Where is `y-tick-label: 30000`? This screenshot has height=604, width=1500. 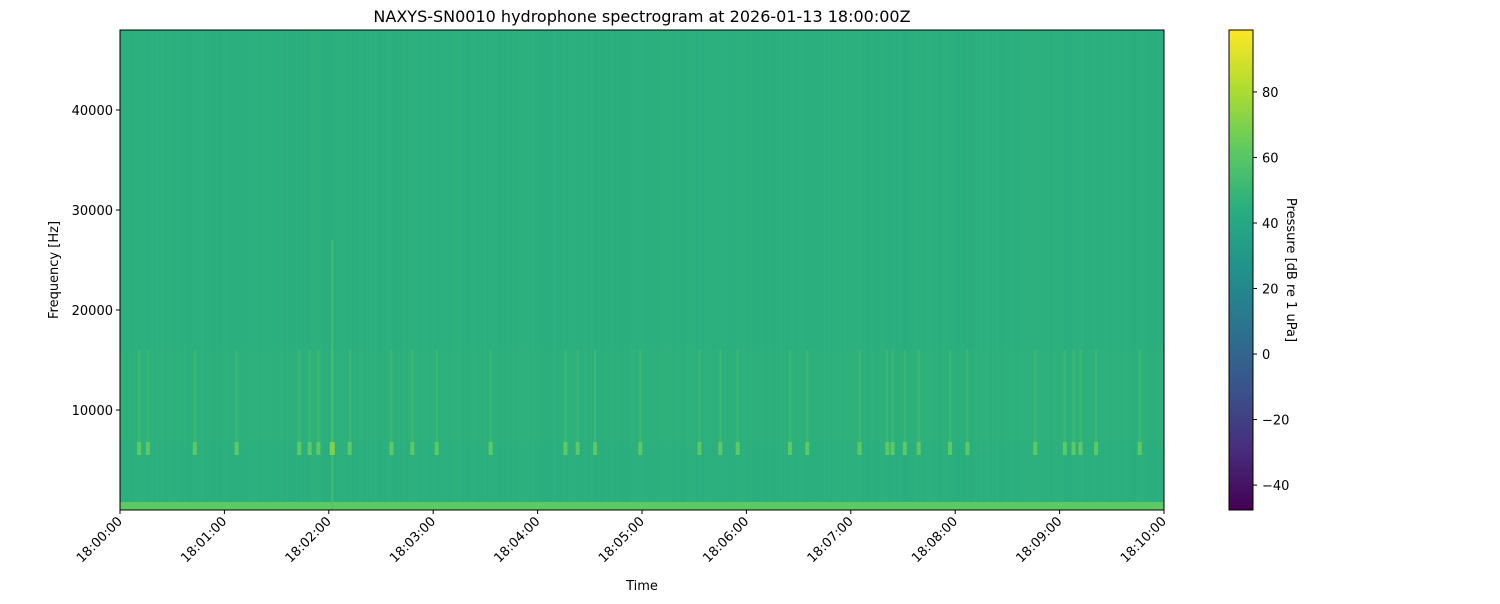 y-tick-label: 30000 is located at coordinates (92, 211).